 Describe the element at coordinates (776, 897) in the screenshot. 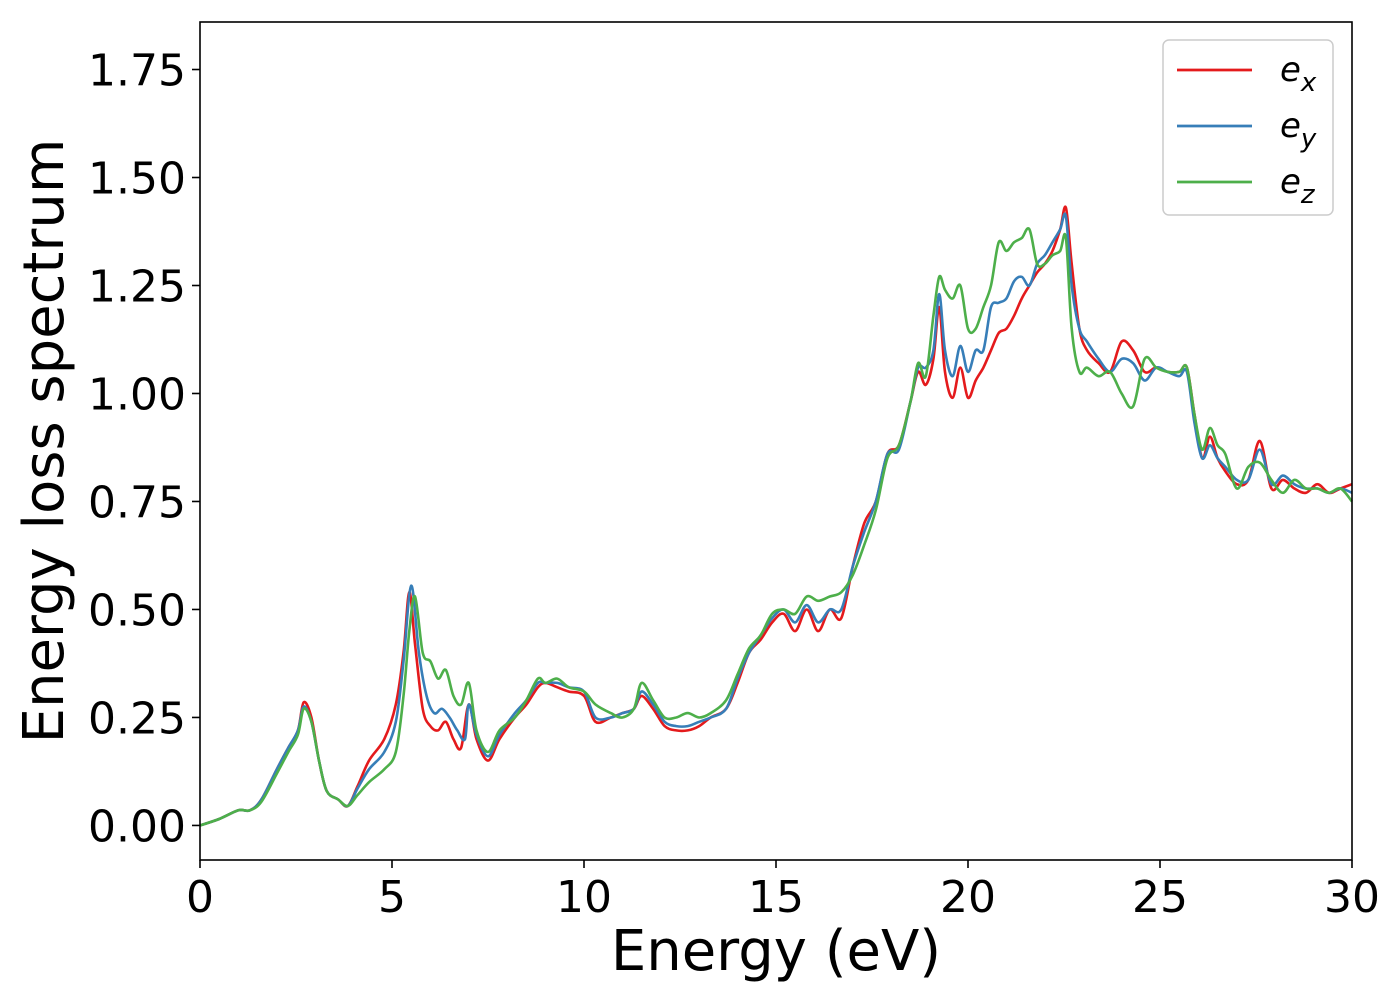

I see `x-tick-label: 15` at that location.